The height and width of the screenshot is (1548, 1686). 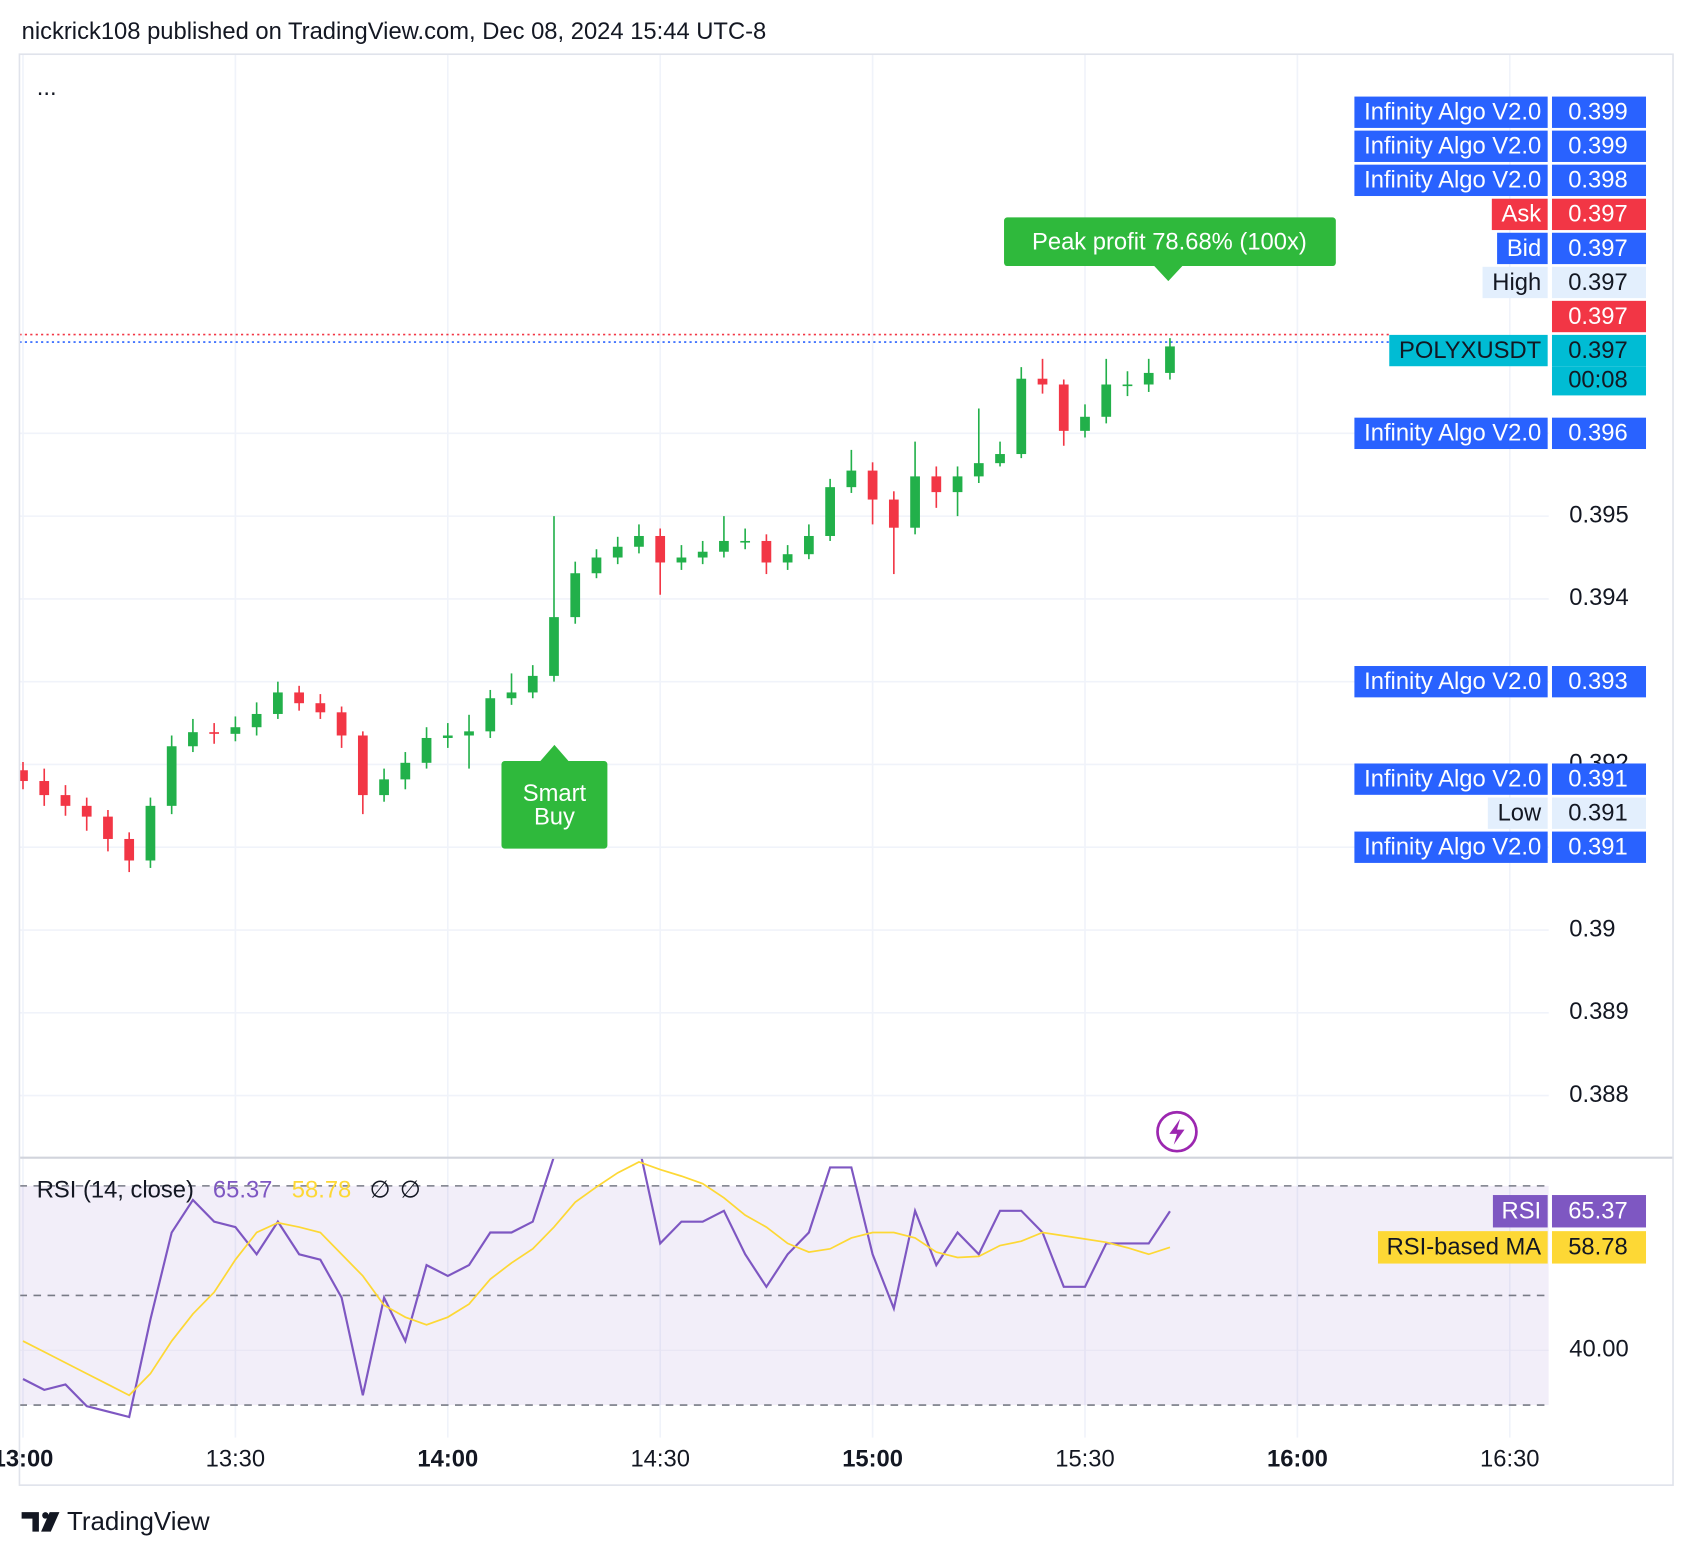 What do you see at coordinates (26, 1459) in the screenshot?
I see `x-tick-label: 13:00` at bounding box center [26, 1459].